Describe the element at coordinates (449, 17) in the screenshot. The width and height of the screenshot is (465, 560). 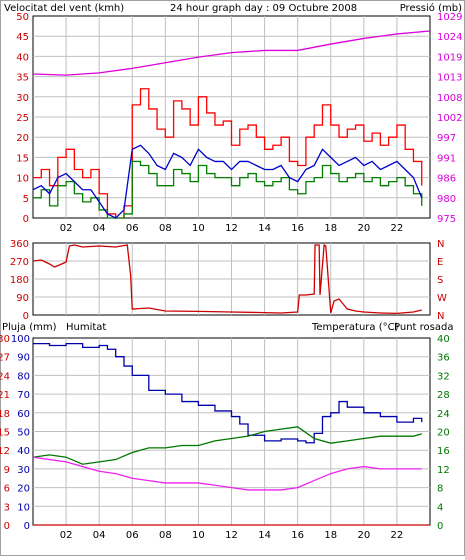
I see `pressure-tick: 1029` at that location.